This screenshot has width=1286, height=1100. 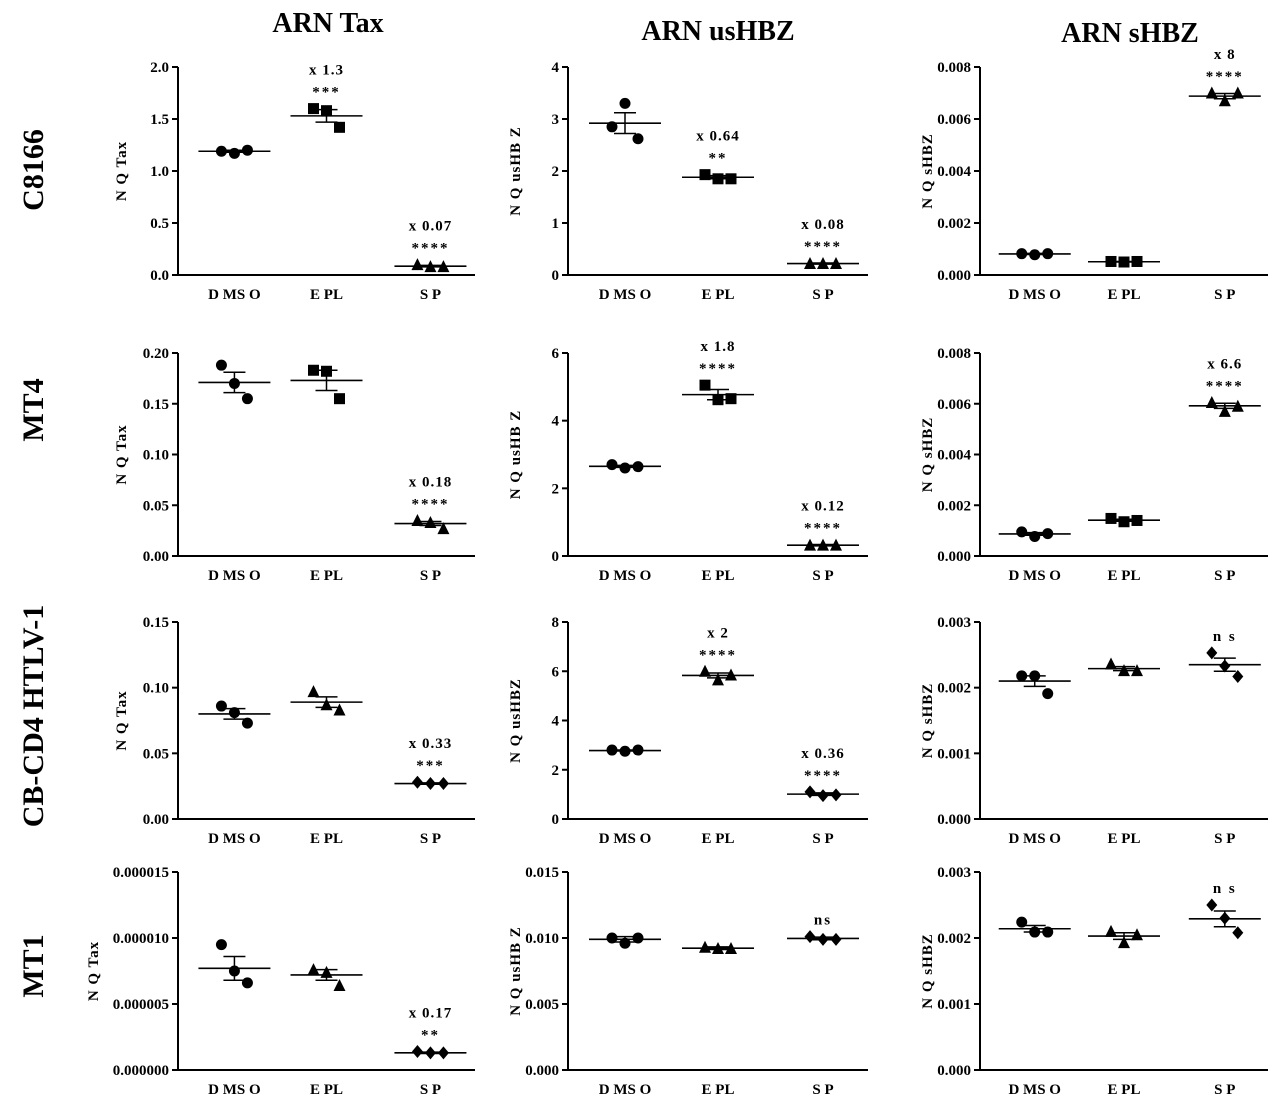 I want to click on panel-mt4-ushbz-ytick-label: 0, so click(x=556, y=557).